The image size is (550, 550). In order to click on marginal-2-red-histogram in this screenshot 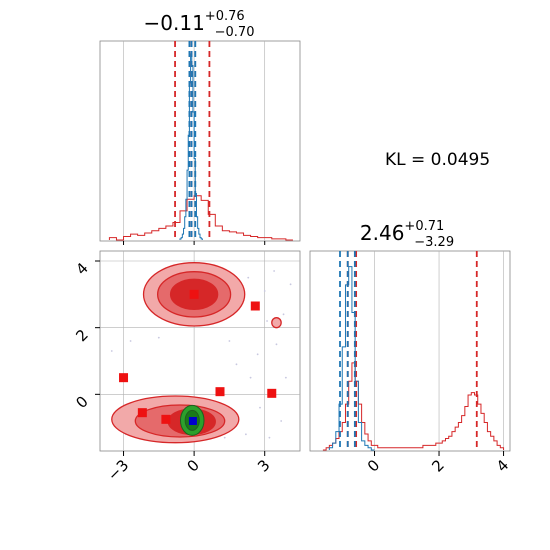, I will do `click(413, 406)`.